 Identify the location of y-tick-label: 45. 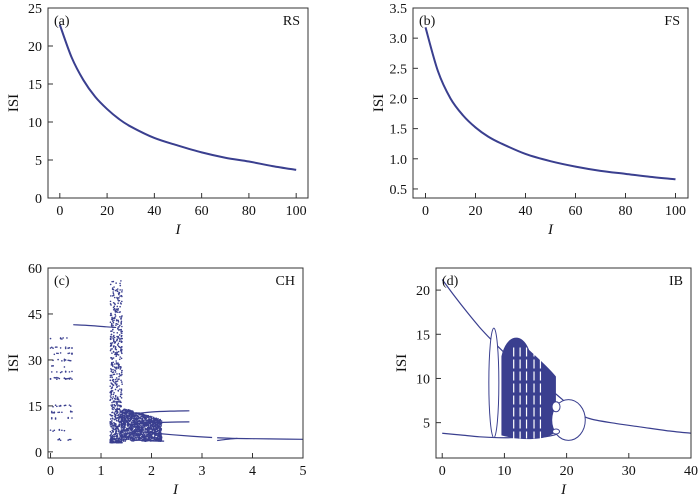
(35, 315).